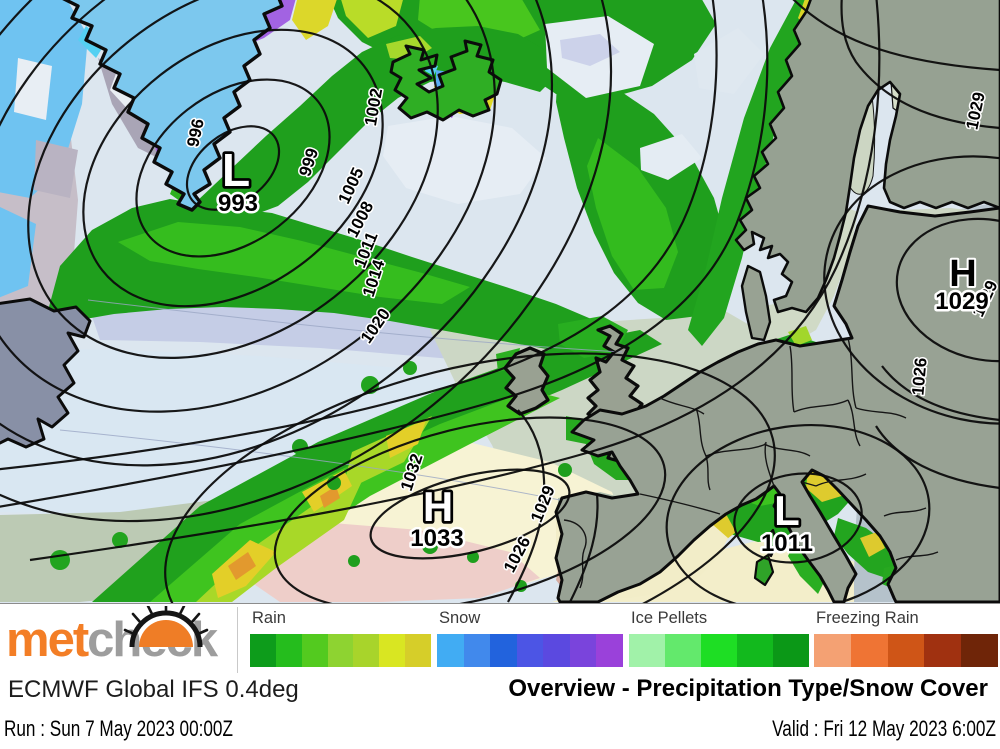  Describe the element at coordinates (436, 538) in the screenshot. I see `pressure-center-value: 1033` at that location.